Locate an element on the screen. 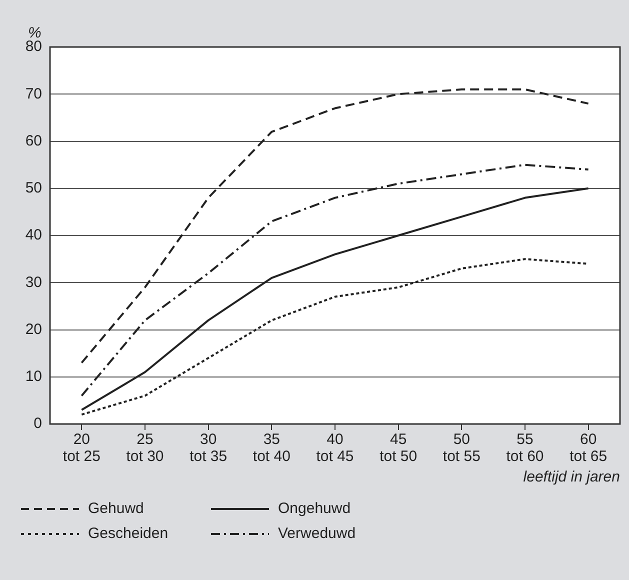 The height and width of the screenshot is (580, 629). y-tick-label: 40 is located at coordinates (33, 235).